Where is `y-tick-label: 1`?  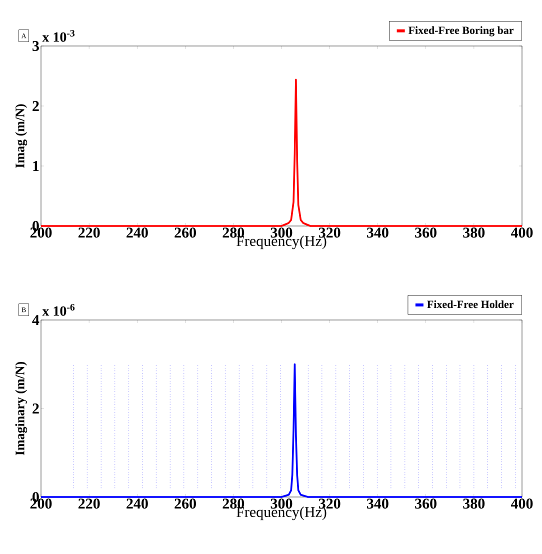
y-tick-label: 1 is located at coordinates (36, 166).